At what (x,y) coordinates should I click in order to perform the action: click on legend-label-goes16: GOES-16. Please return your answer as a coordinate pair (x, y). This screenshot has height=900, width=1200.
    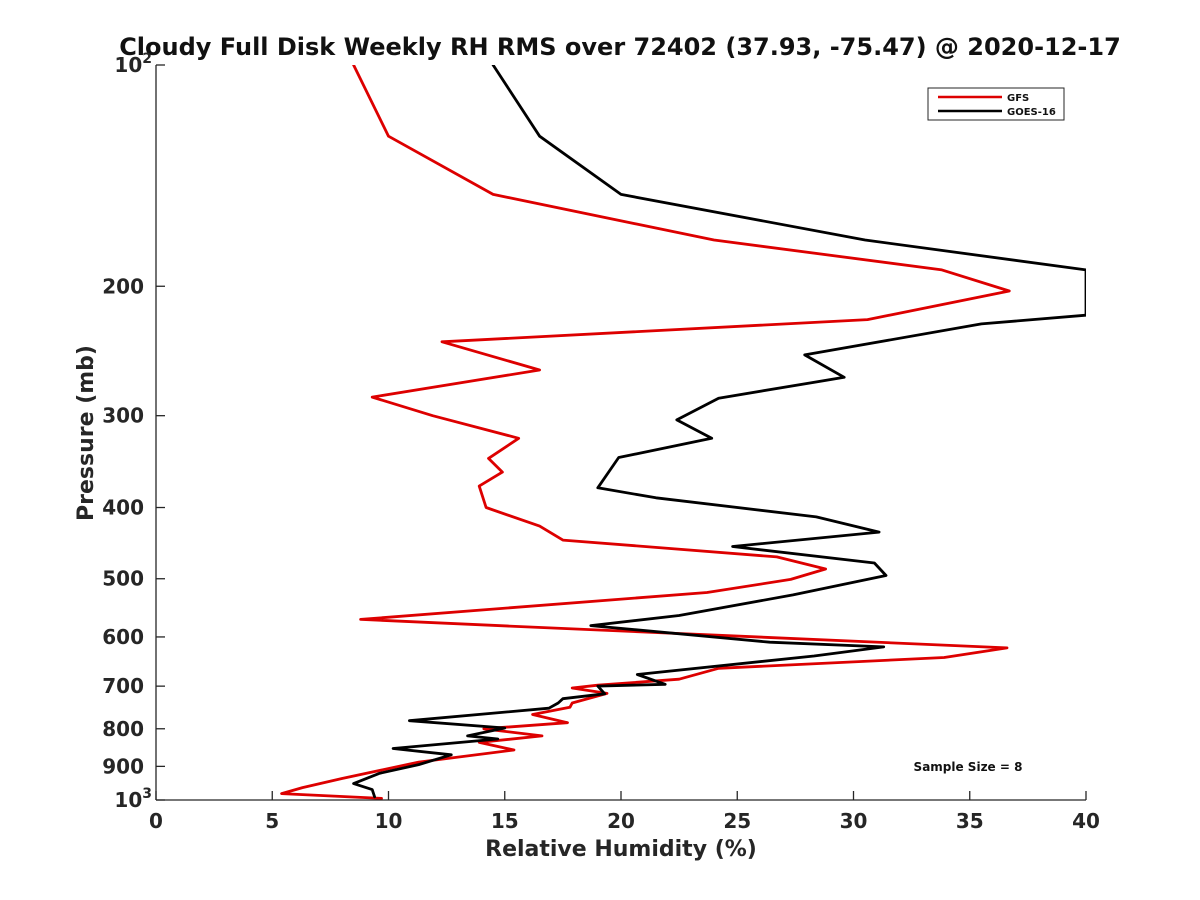
    Looking at the image, I should click on (1031, 112).